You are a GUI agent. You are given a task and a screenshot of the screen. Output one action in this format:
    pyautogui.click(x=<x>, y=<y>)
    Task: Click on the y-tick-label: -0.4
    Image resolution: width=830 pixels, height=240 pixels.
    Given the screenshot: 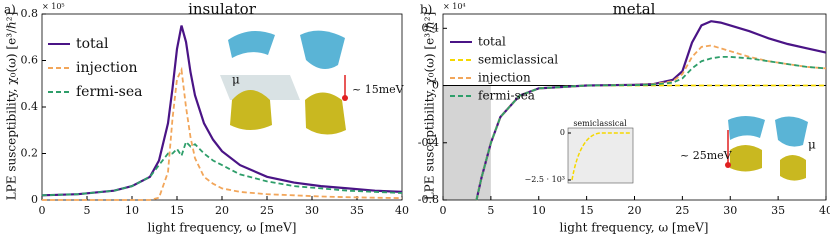 What is the action you would take?
    pyautogui.click(x=428, y=142)
    